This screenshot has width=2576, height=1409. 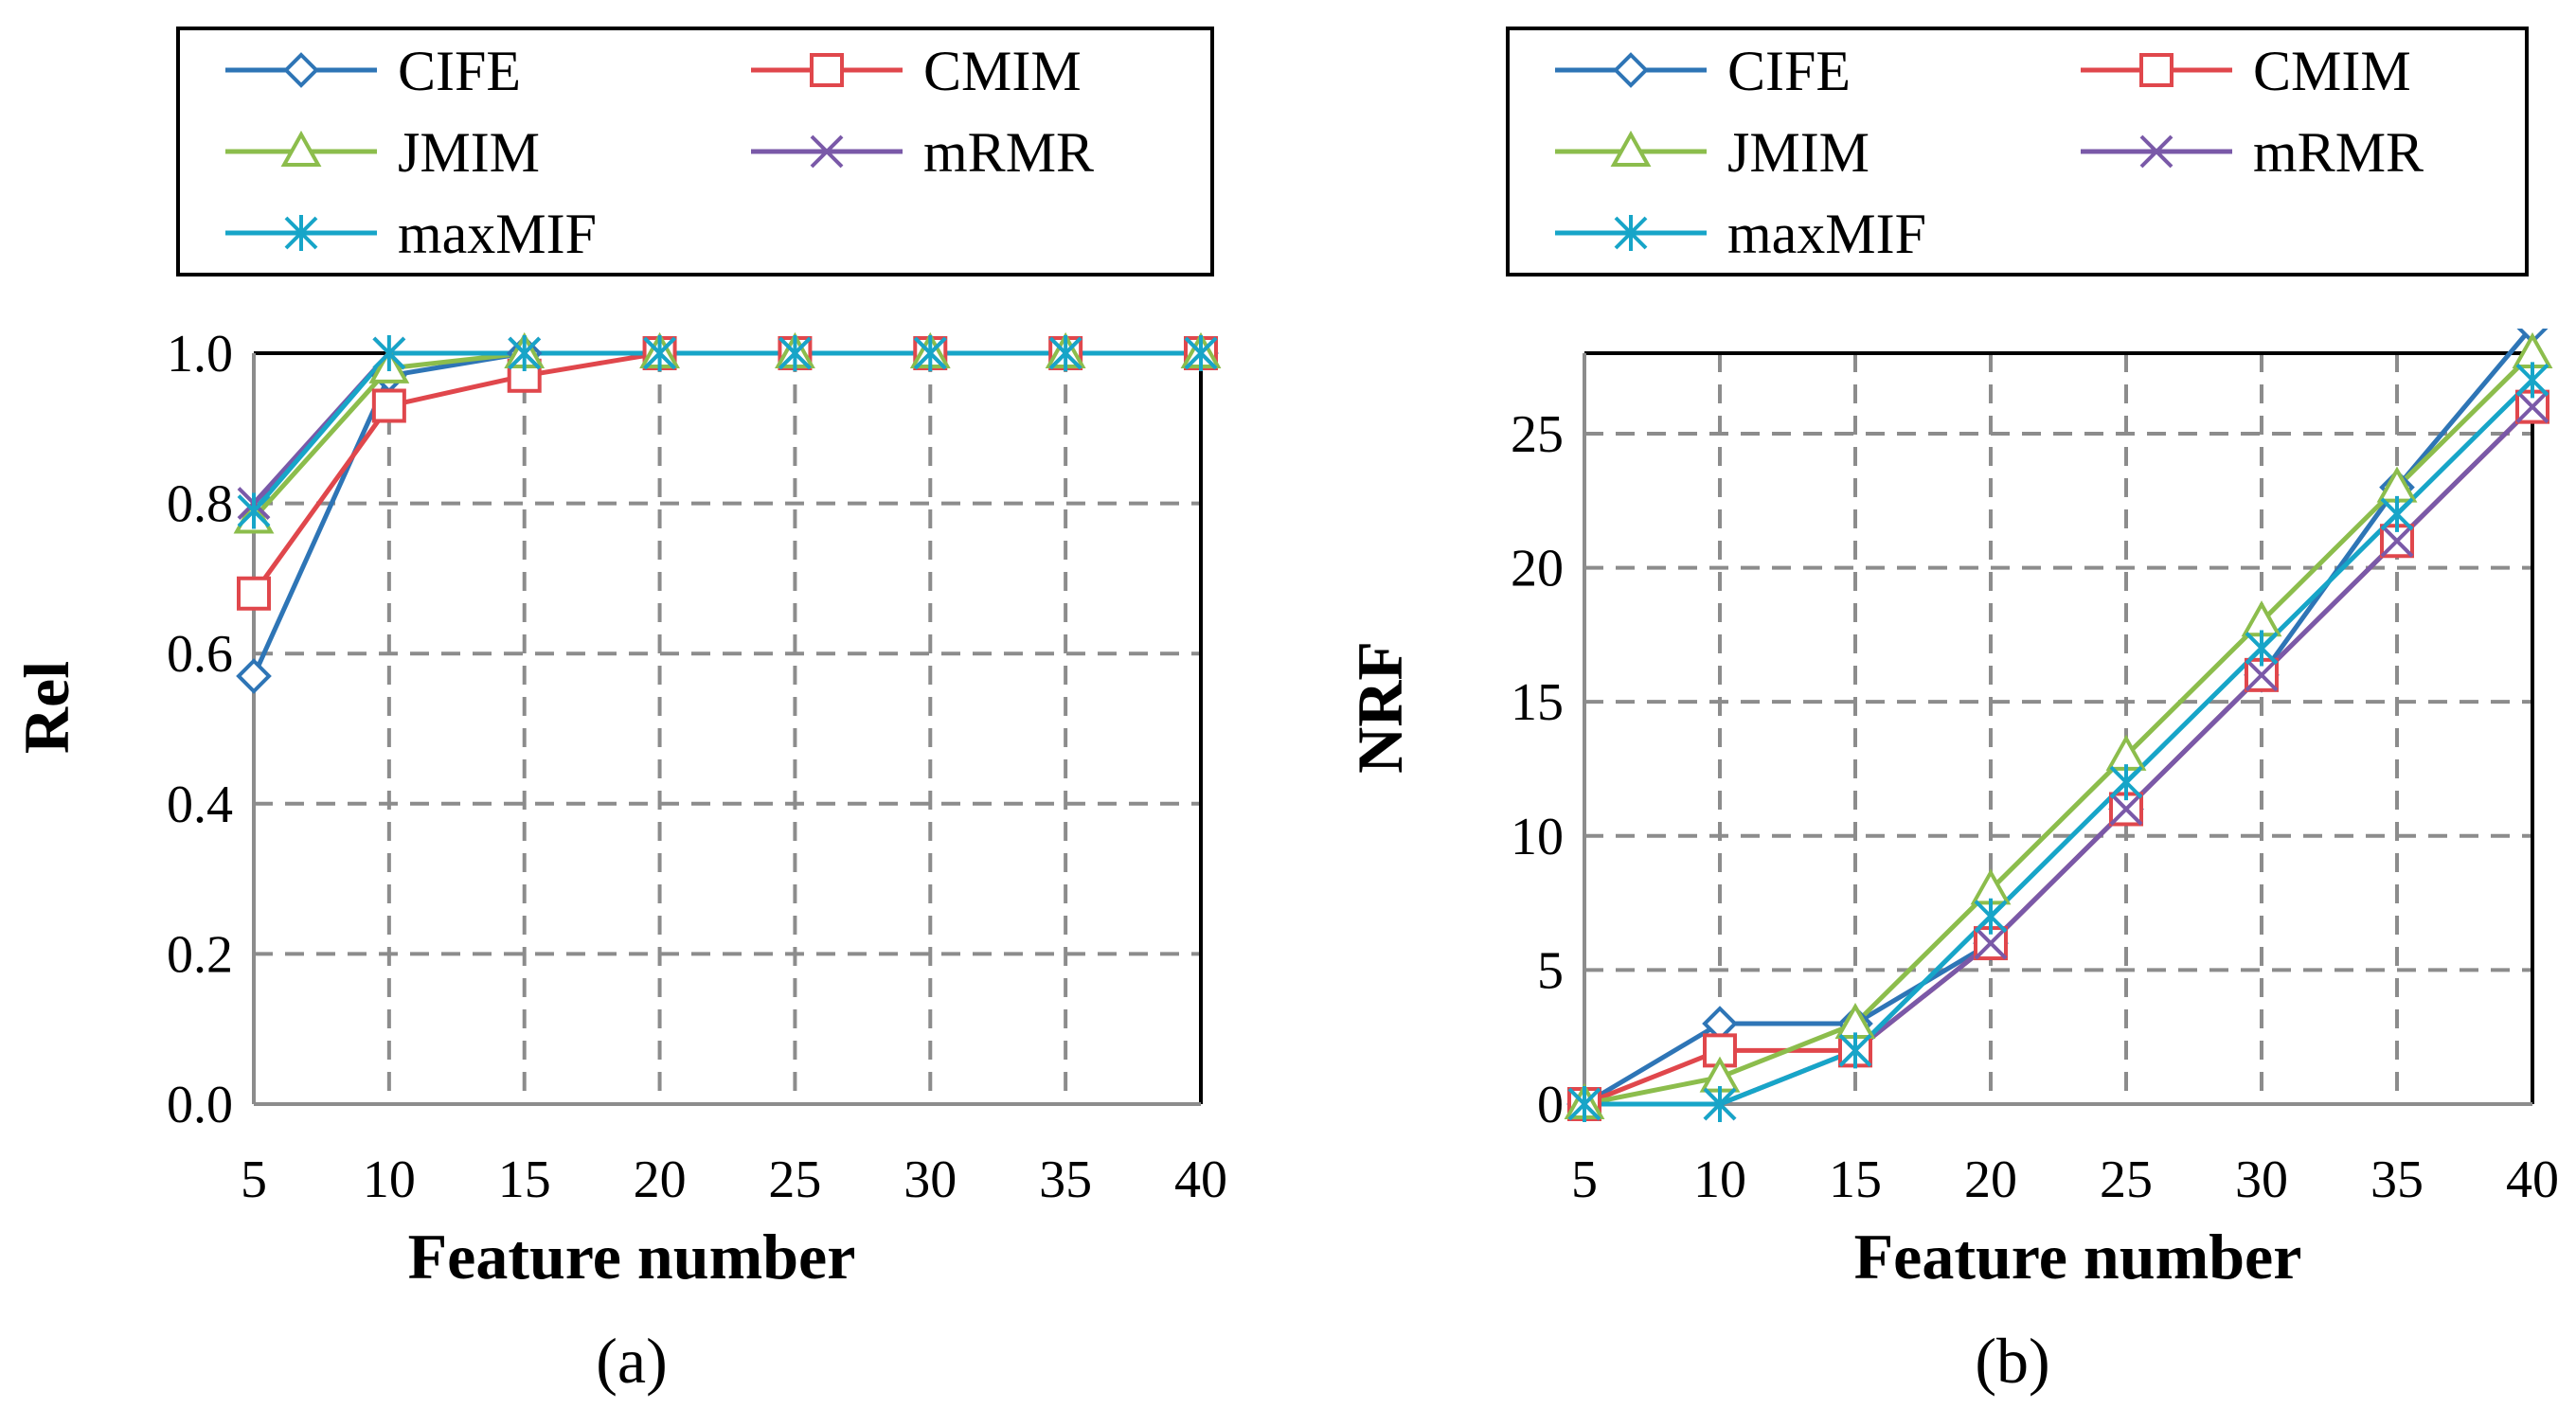 I want to click on panel-b-caption: (b), so click(x=2012, y=1361).